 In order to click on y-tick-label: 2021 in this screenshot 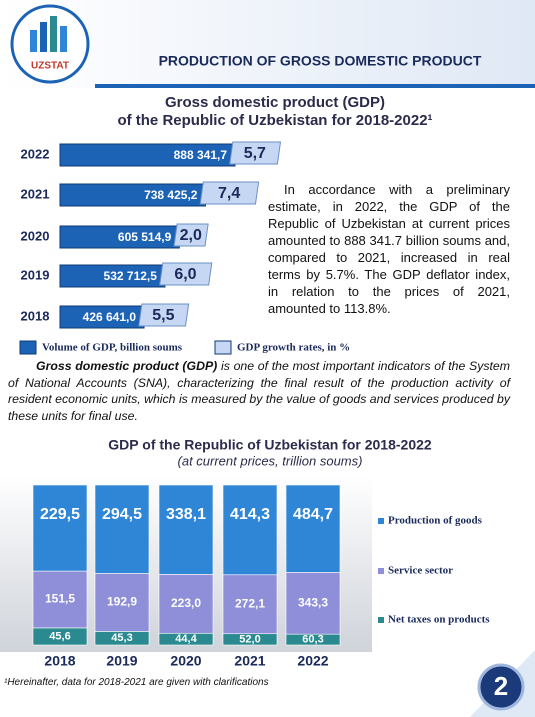, I will do `click(35, 193)`.